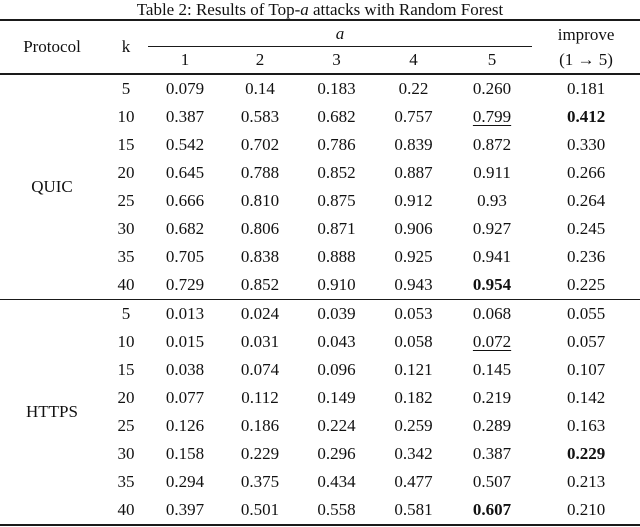 The width and height of the screenshot is (640, 527). What do you see at coordinates (336, 172) in the screenshot?
I see `table-cell: 0.852` at bounding box center [336, 172].